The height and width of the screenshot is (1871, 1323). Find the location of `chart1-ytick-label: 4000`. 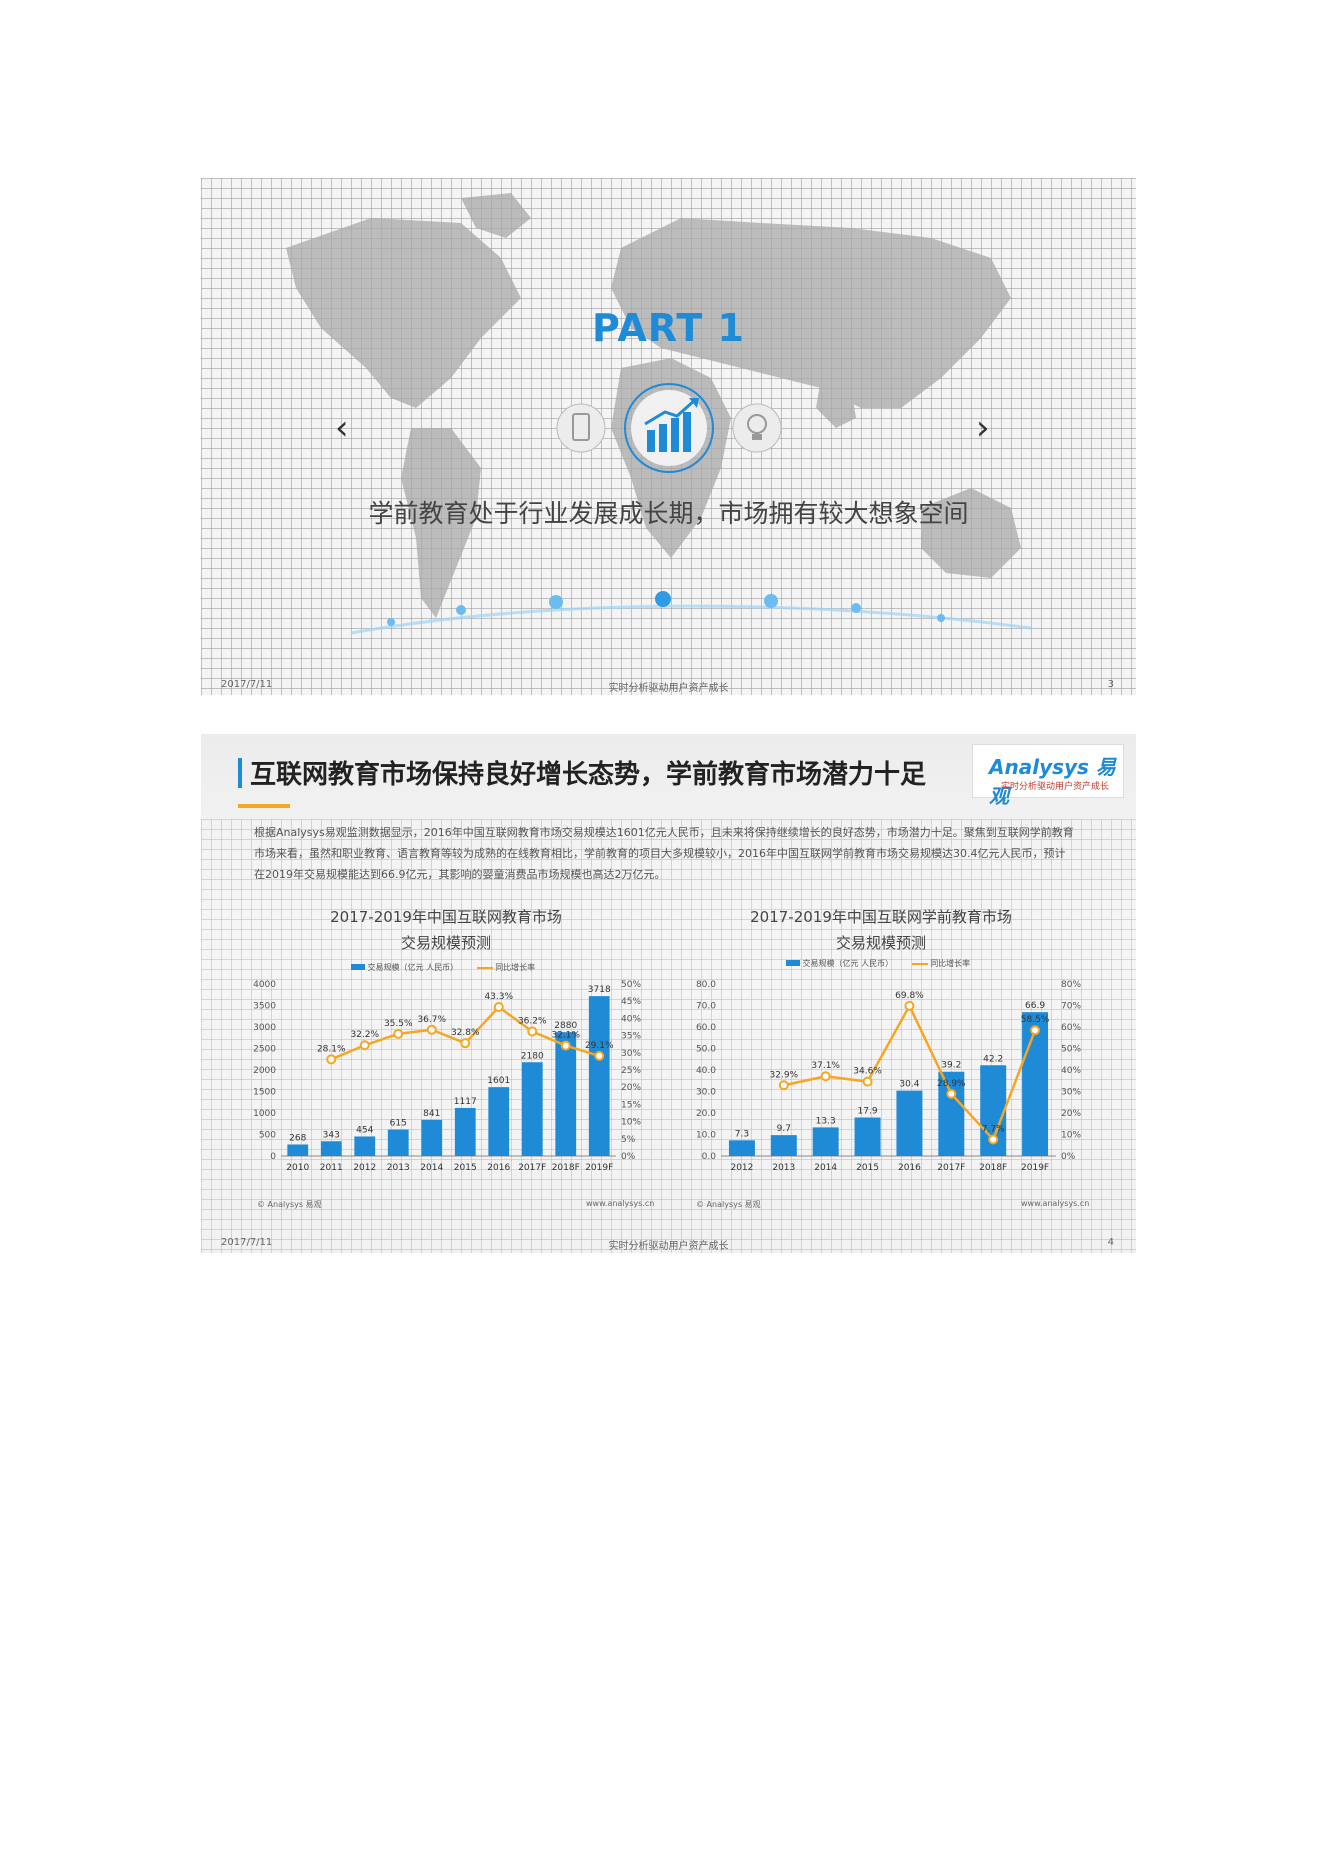

chart1-ytick-label: 4000 is located at coordinates (264, 985).